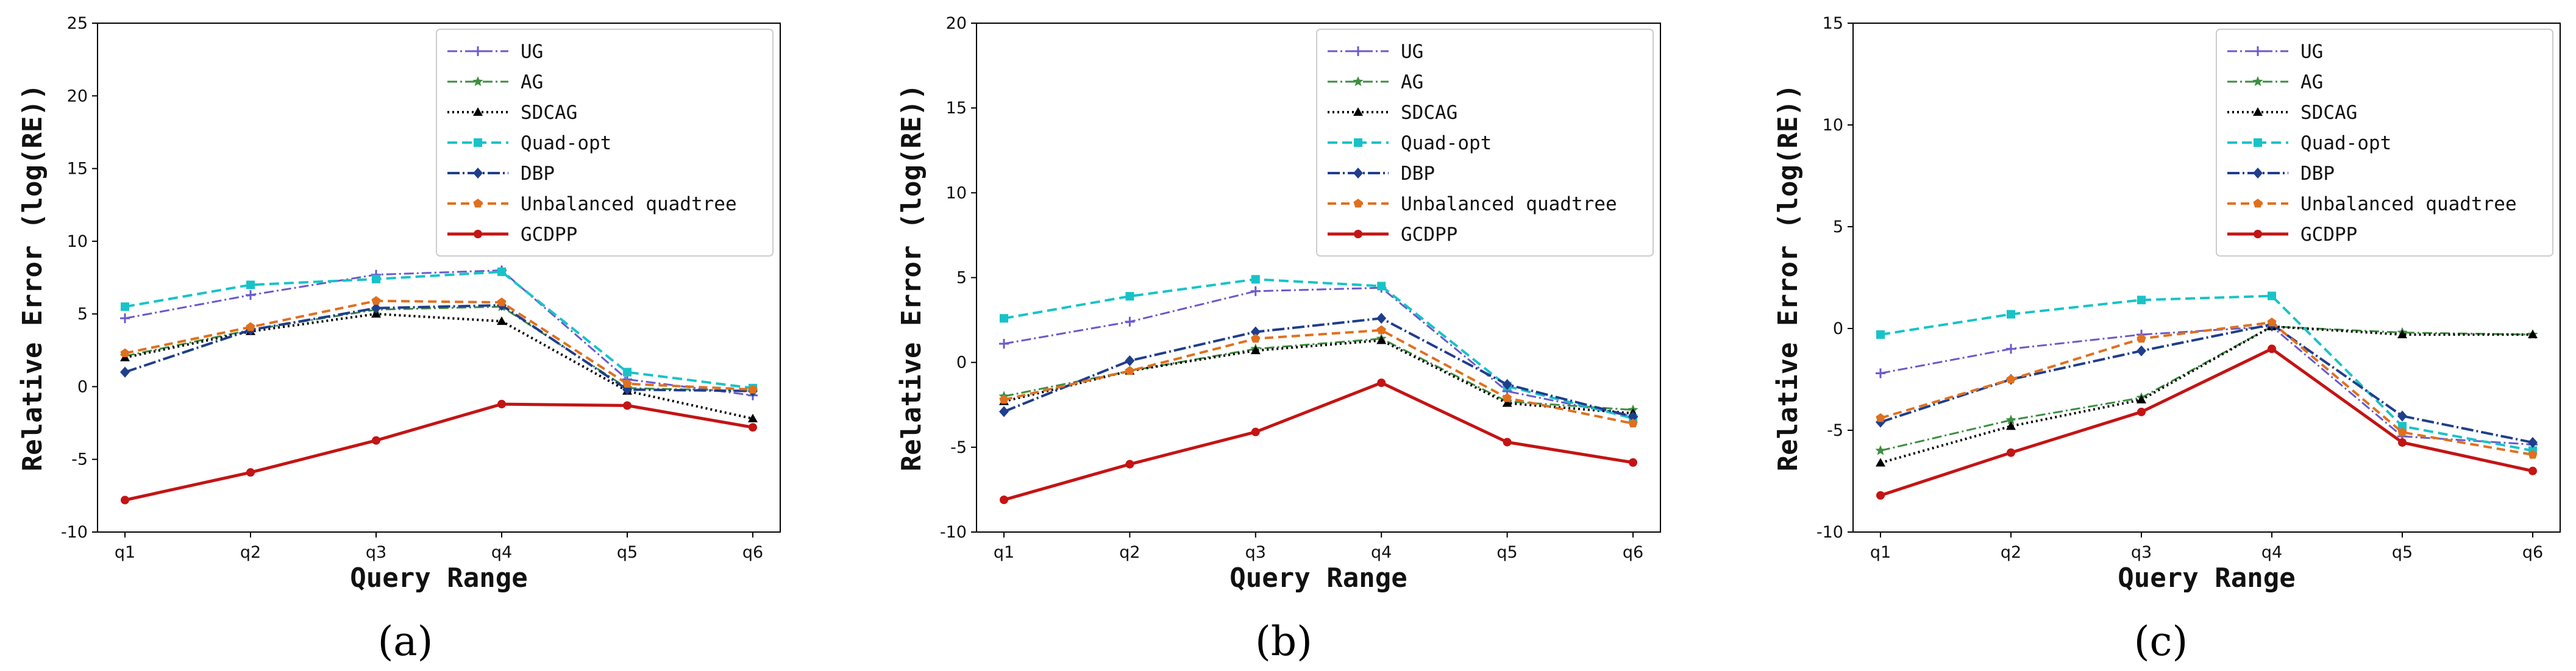  I want to click on legend-box, so click(605, 143).